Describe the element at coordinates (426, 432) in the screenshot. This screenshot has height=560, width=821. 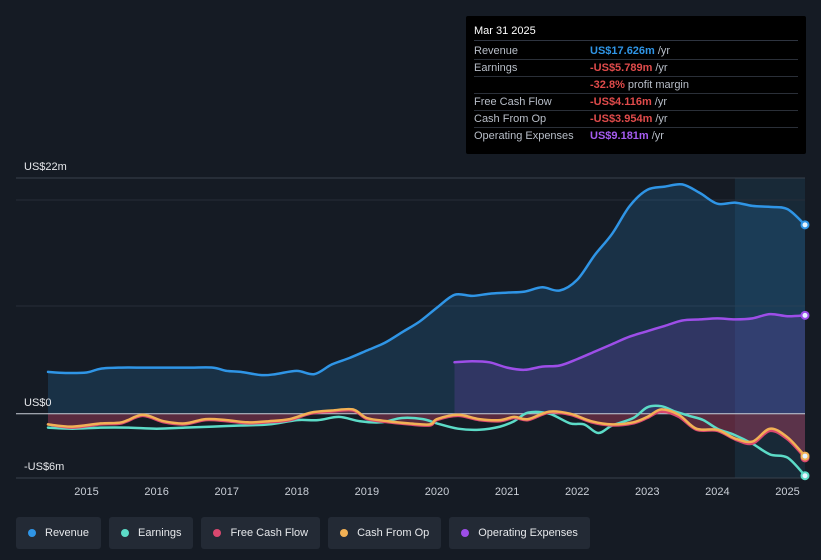
I see `cash-from-op-line` at that location.